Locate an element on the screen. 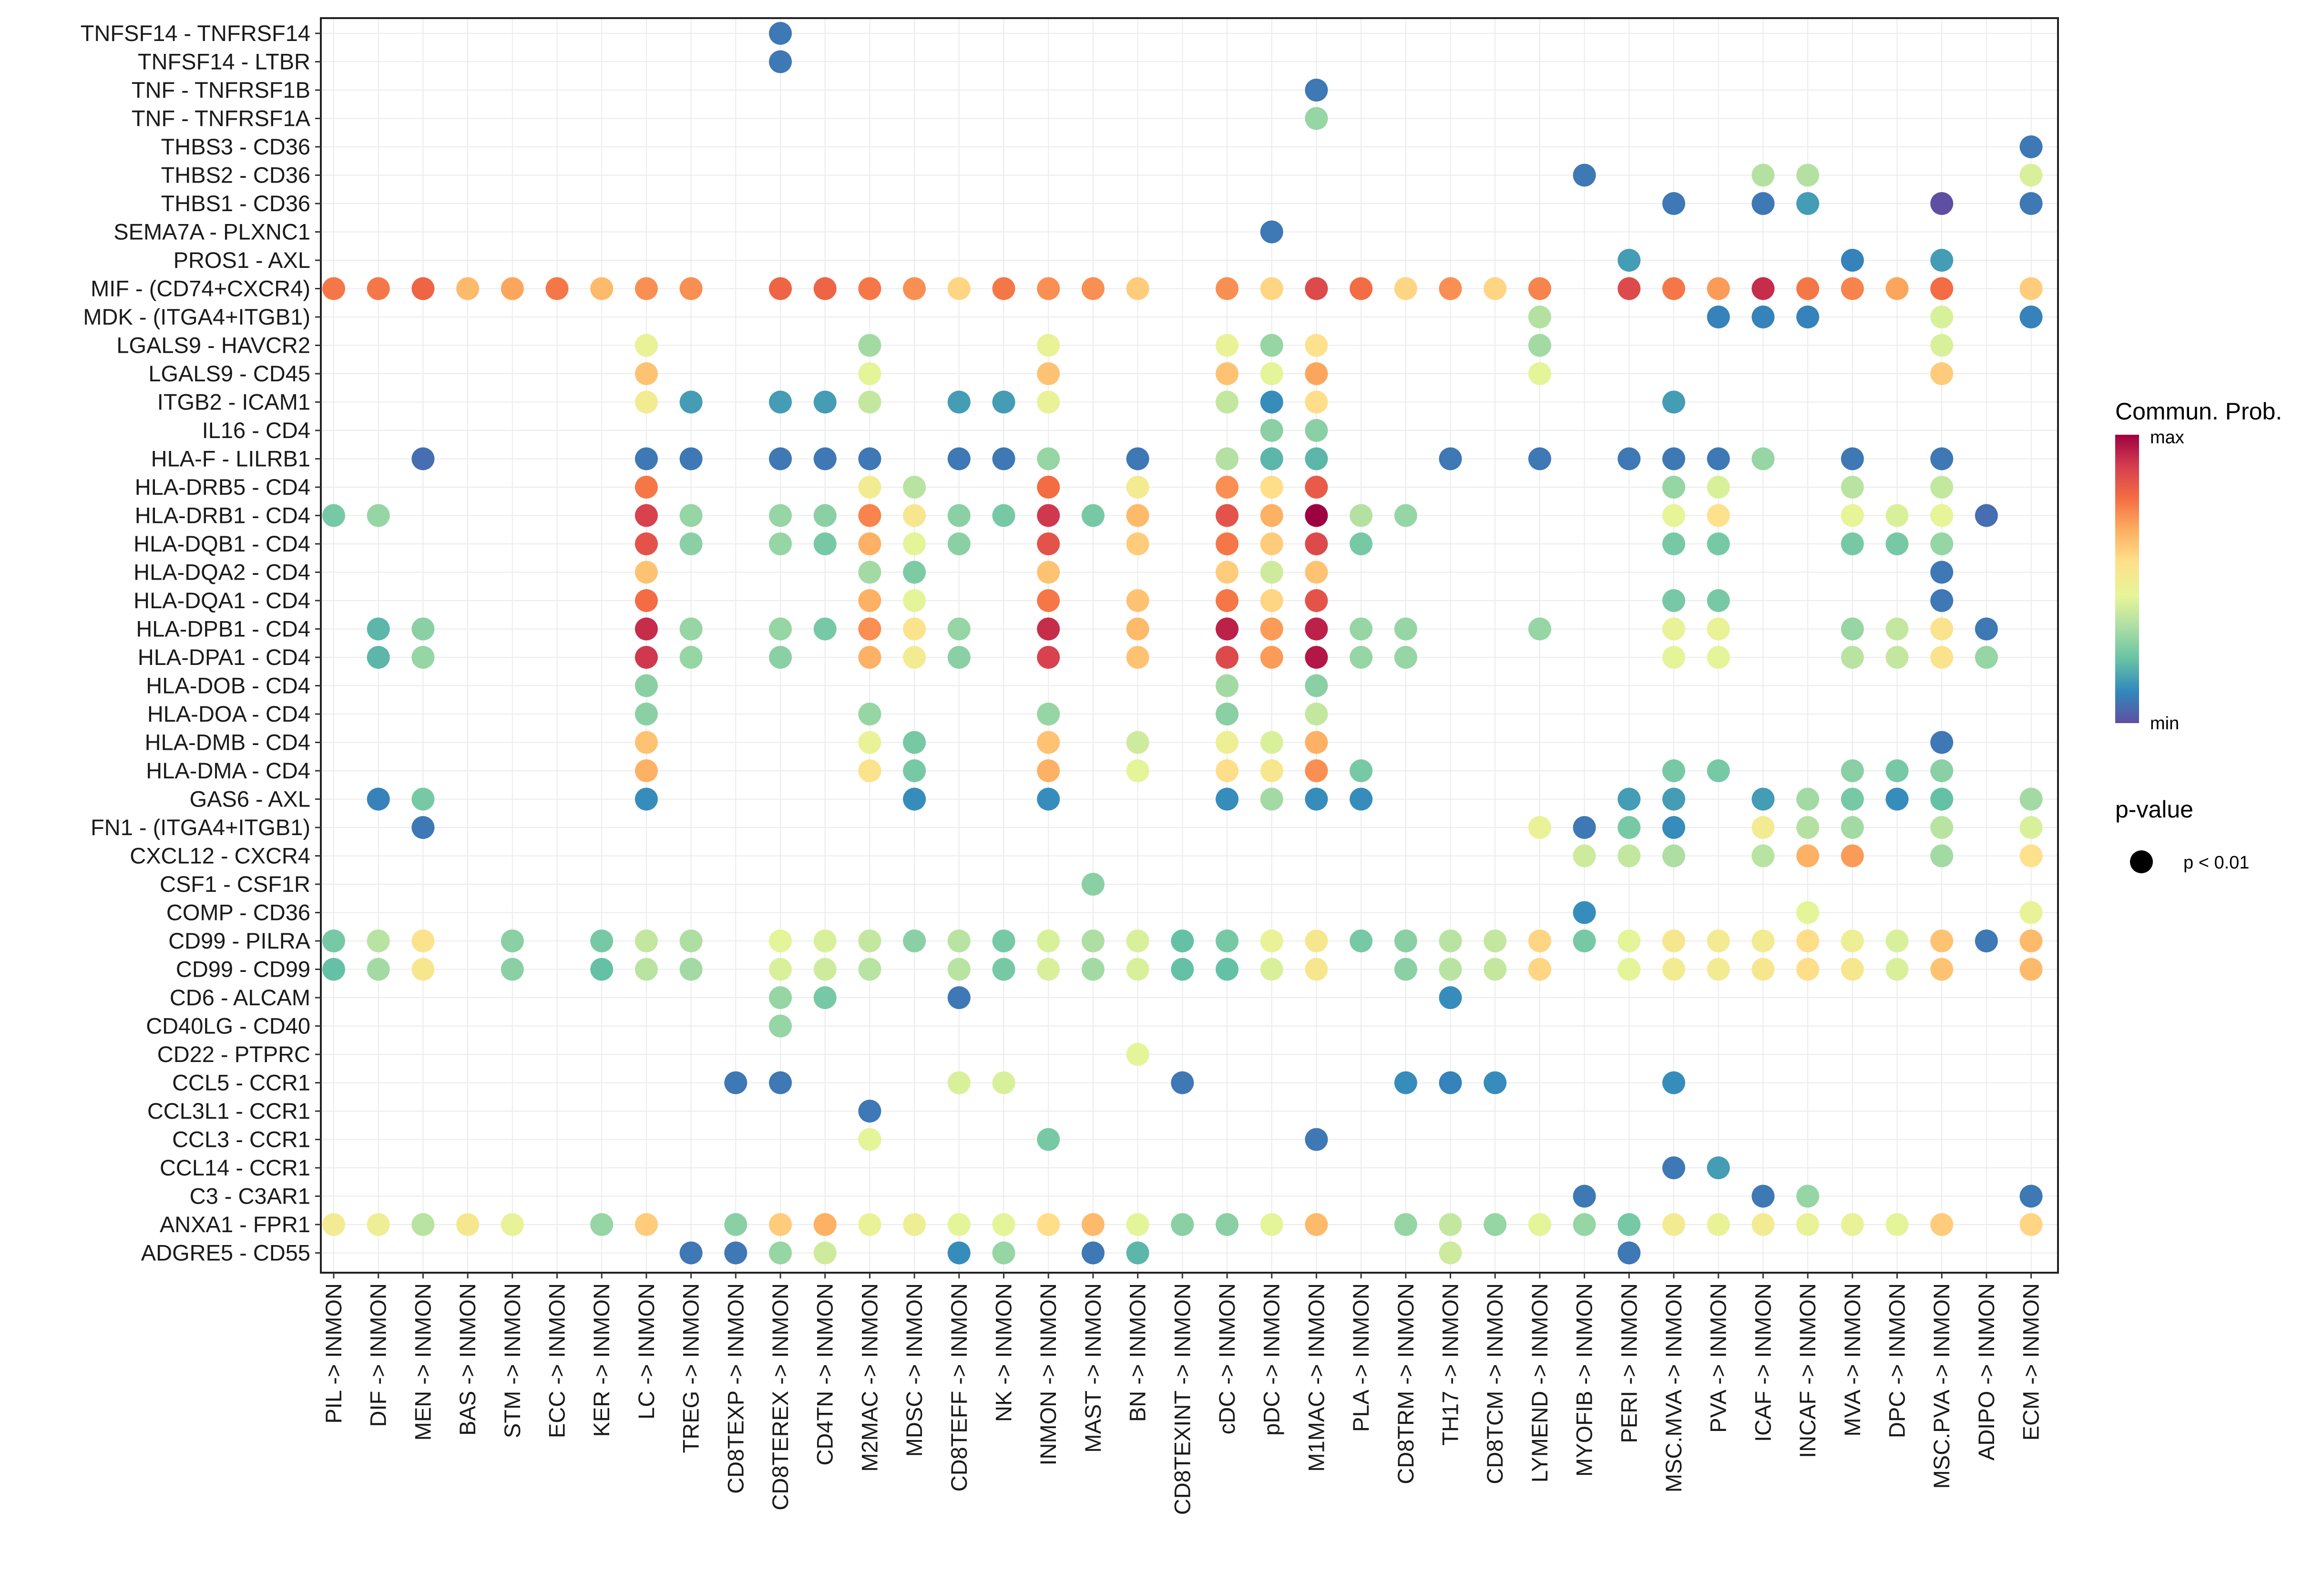  x-tick-label: CD4TN -> INMON is located at coordinates (825, 1375).